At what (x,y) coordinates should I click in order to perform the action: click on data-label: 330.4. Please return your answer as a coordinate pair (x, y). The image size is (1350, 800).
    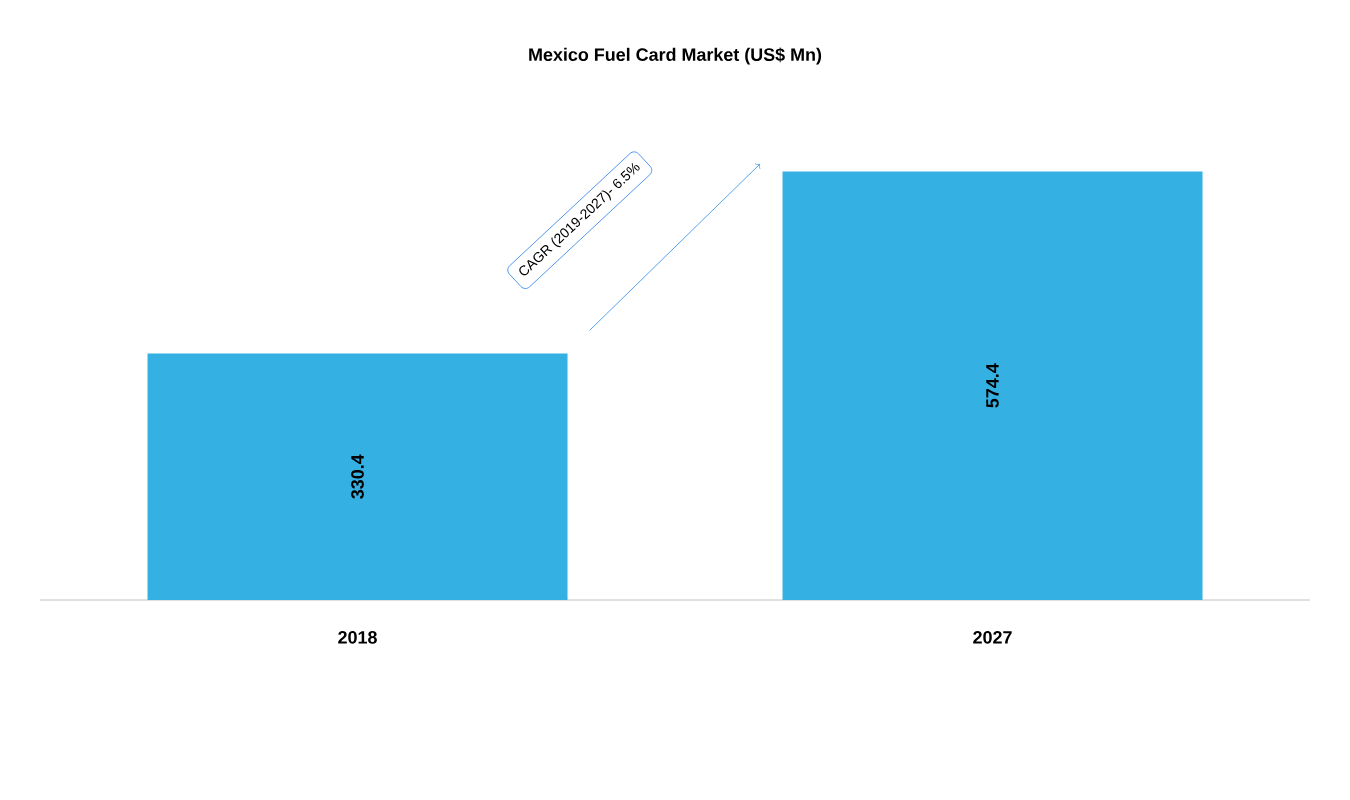
    Looking at the image, I should click on (357, 476).